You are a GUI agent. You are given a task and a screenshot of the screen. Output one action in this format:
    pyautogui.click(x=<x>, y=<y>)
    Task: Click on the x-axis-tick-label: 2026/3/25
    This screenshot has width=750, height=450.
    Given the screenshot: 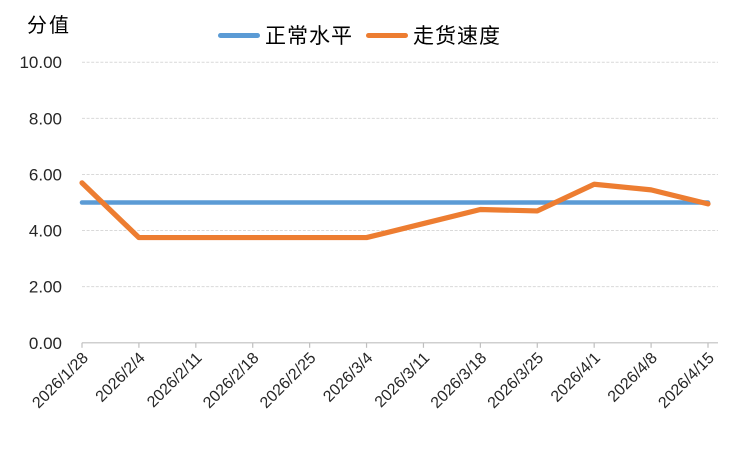 What is the action you would take?
    pyautogui.click(x=516, y=381)
    